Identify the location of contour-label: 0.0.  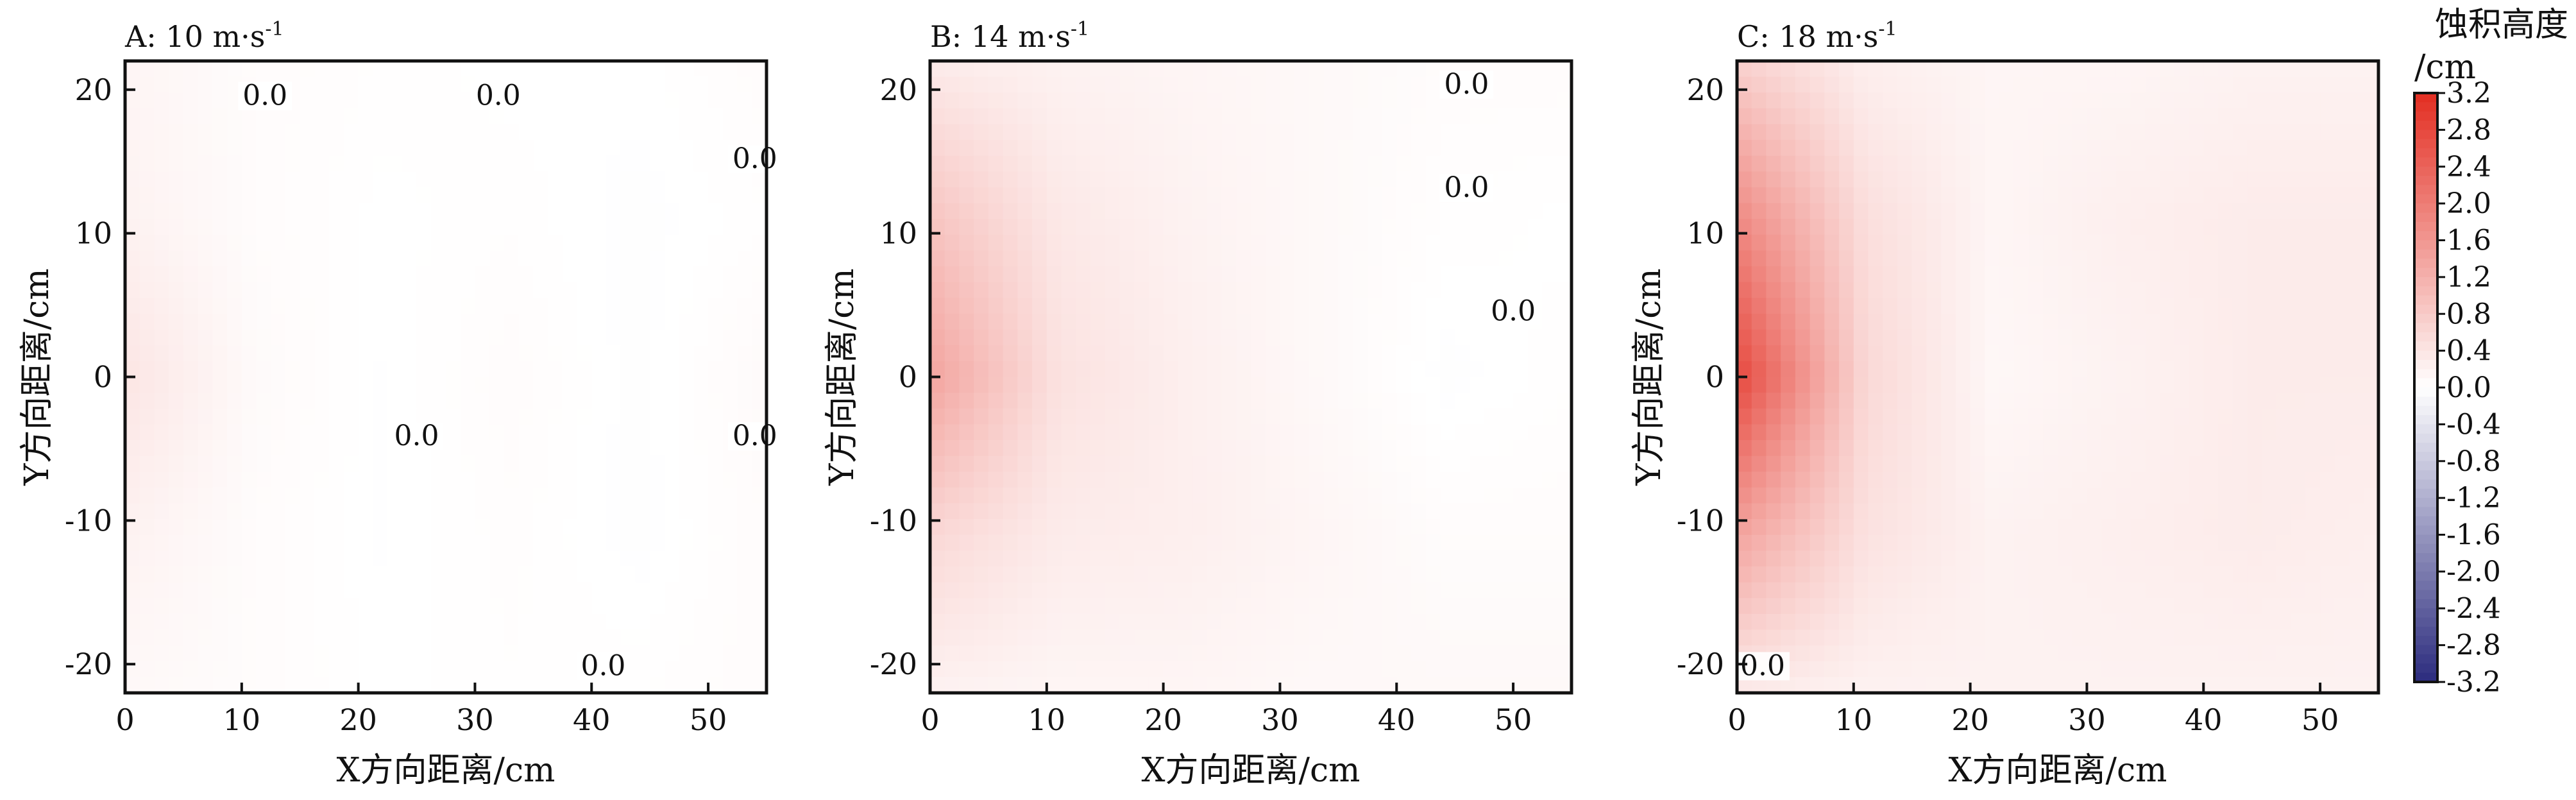
(1513, 310).